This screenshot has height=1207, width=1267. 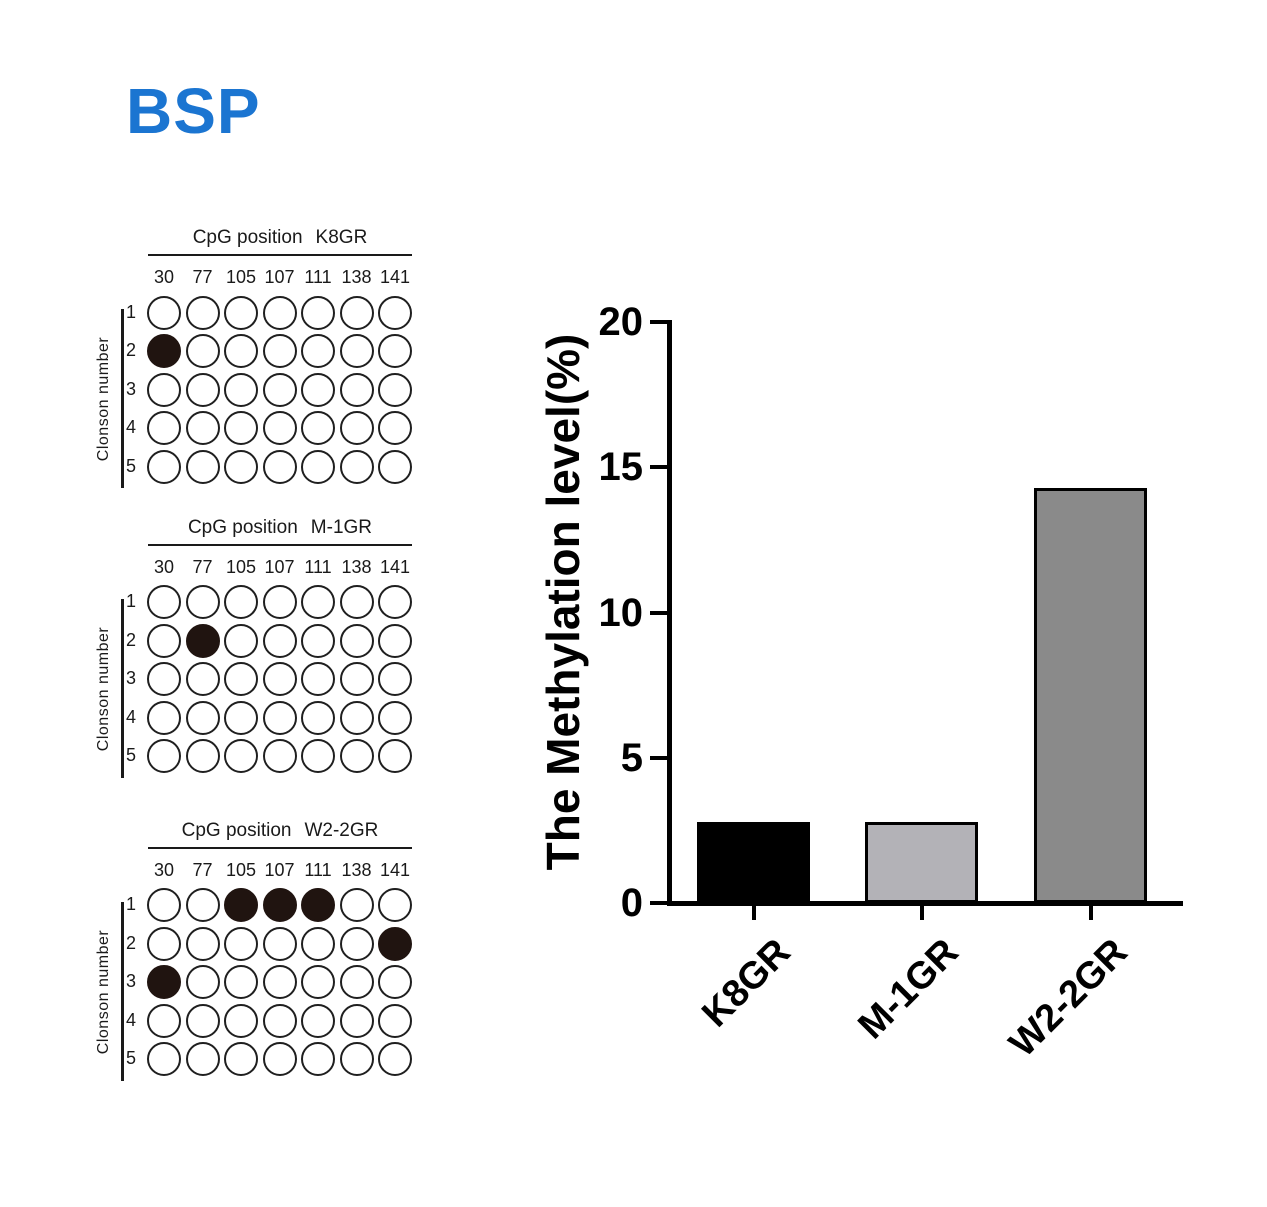 What do you see at coordinates (341, 527) in the screenshot?
I see `cpg-grid-sample-name: M-1GR` at bounding box center [341, 527].